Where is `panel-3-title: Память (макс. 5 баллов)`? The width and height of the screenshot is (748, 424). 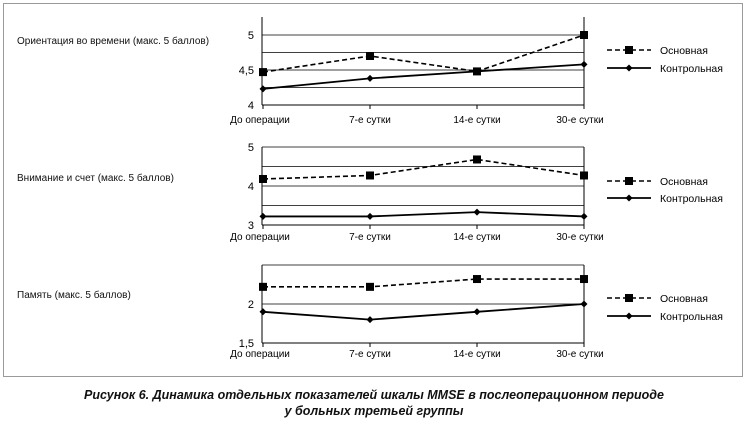 panel-3-title: Память (макс. 5 баллов) is located at coordinates (74, 295).